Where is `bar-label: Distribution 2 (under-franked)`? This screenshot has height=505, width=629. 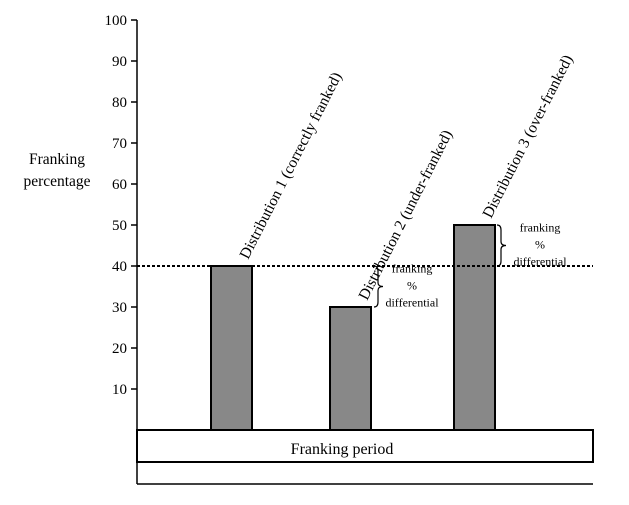
bar-label: Distribution 2 (under-franked) is located at coordinates (405, 214).